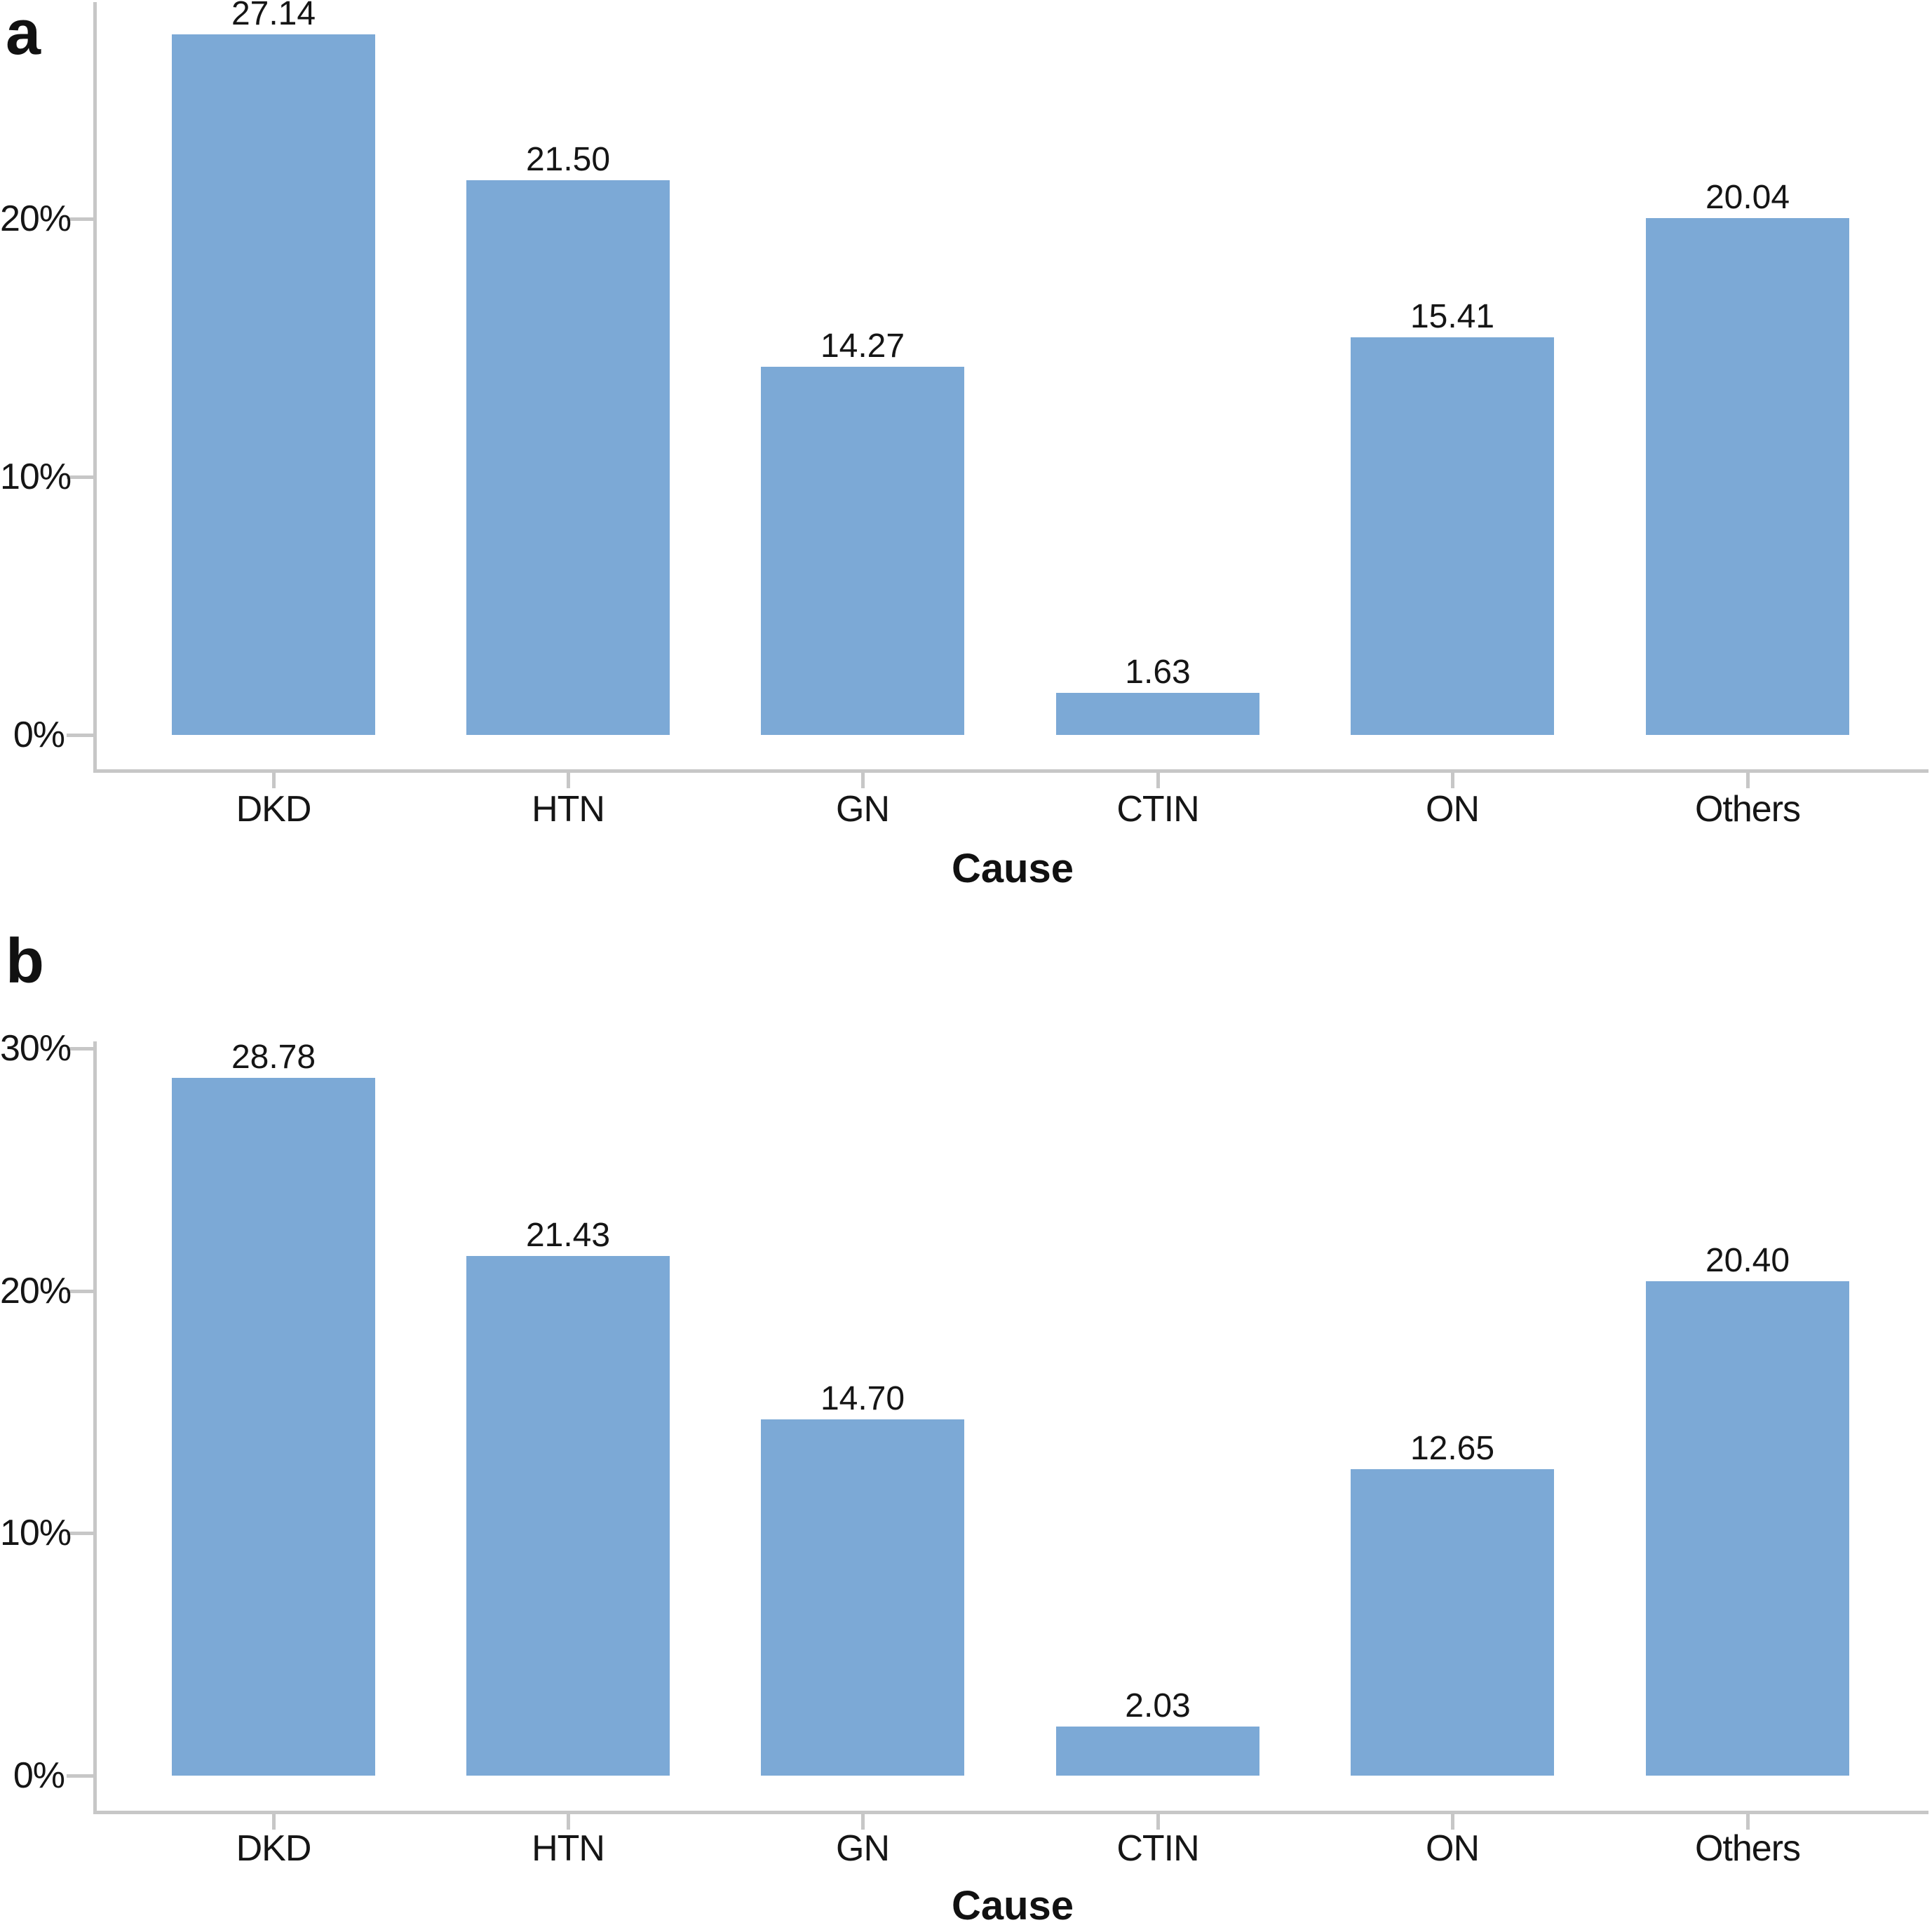 This screenshot has height=1925, width=1932. Describe the element at coordinates (273, 1057) in the screenshot. I see `bar-value-label-dkd: 28.78` at that location.